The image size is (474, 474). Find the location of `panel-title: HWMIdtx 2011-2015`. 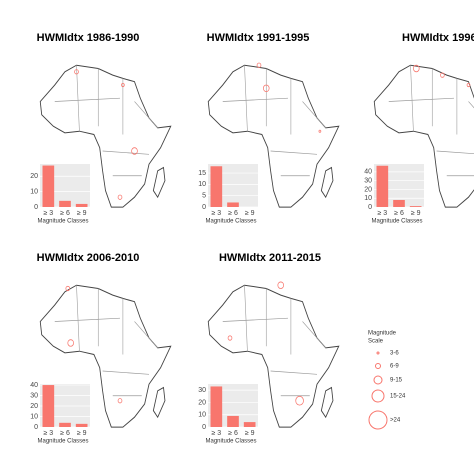

panel-title: HWMIdtx 2011-2015 is located at coordinates (270, 258).